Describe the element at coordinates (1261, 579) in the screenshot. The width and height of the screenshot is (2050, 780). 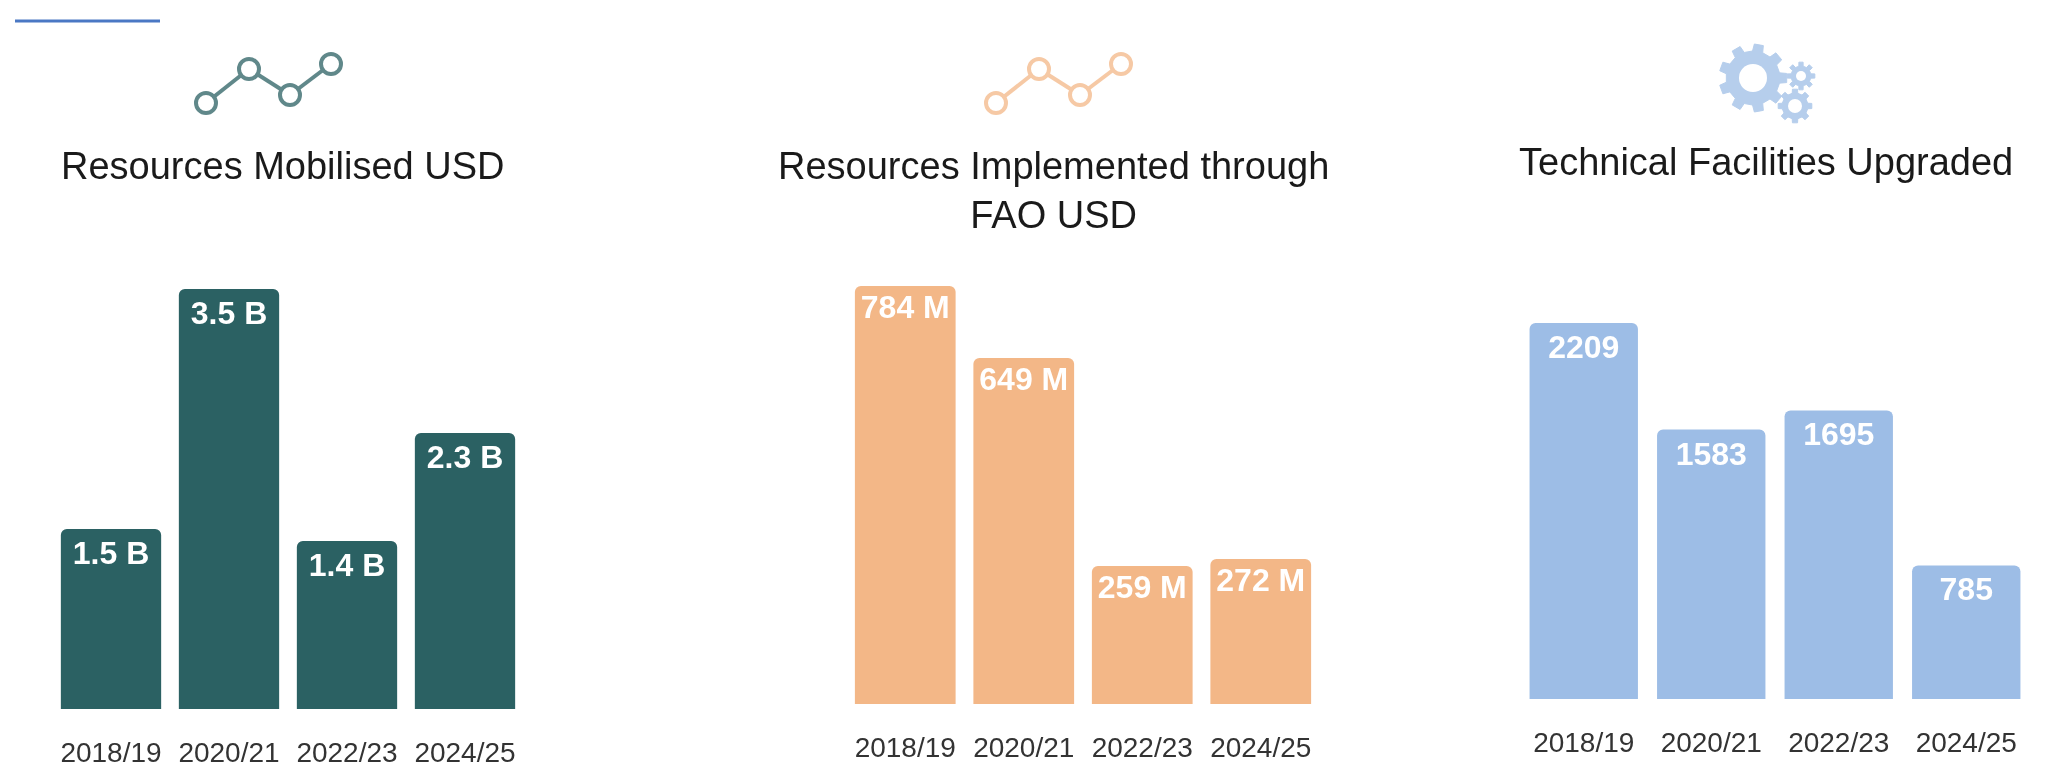
I see `data-label: 272 M` at that location.